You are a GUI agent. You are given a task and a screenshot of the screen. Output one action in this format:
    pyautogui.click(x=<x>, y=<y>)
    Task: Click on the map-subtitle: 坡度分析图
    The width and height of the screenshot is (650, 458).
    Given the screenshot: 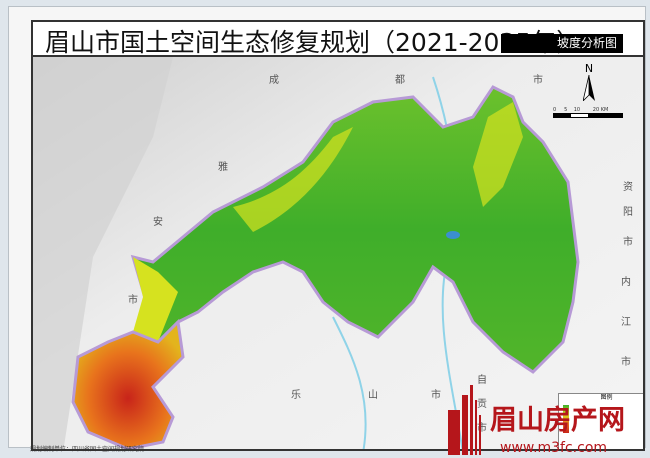 What is the action you would take?
    pyautogui.click(x=562, y=43)
    